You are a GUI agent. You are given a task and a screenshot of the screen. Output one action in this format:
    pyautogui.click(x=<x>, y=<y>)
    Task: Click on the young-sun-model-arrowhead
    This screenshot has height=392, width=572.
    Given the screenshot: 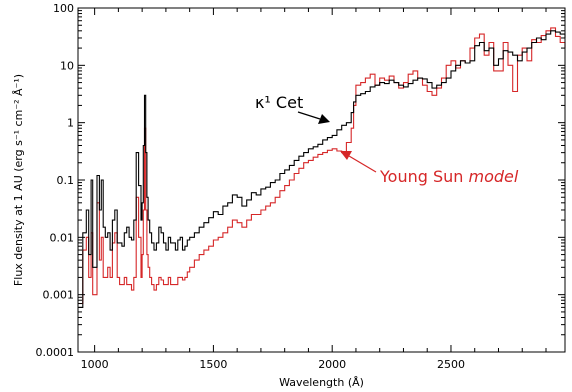 What is the action you would take?
    pyautogui.click(x=346, y=155)
    